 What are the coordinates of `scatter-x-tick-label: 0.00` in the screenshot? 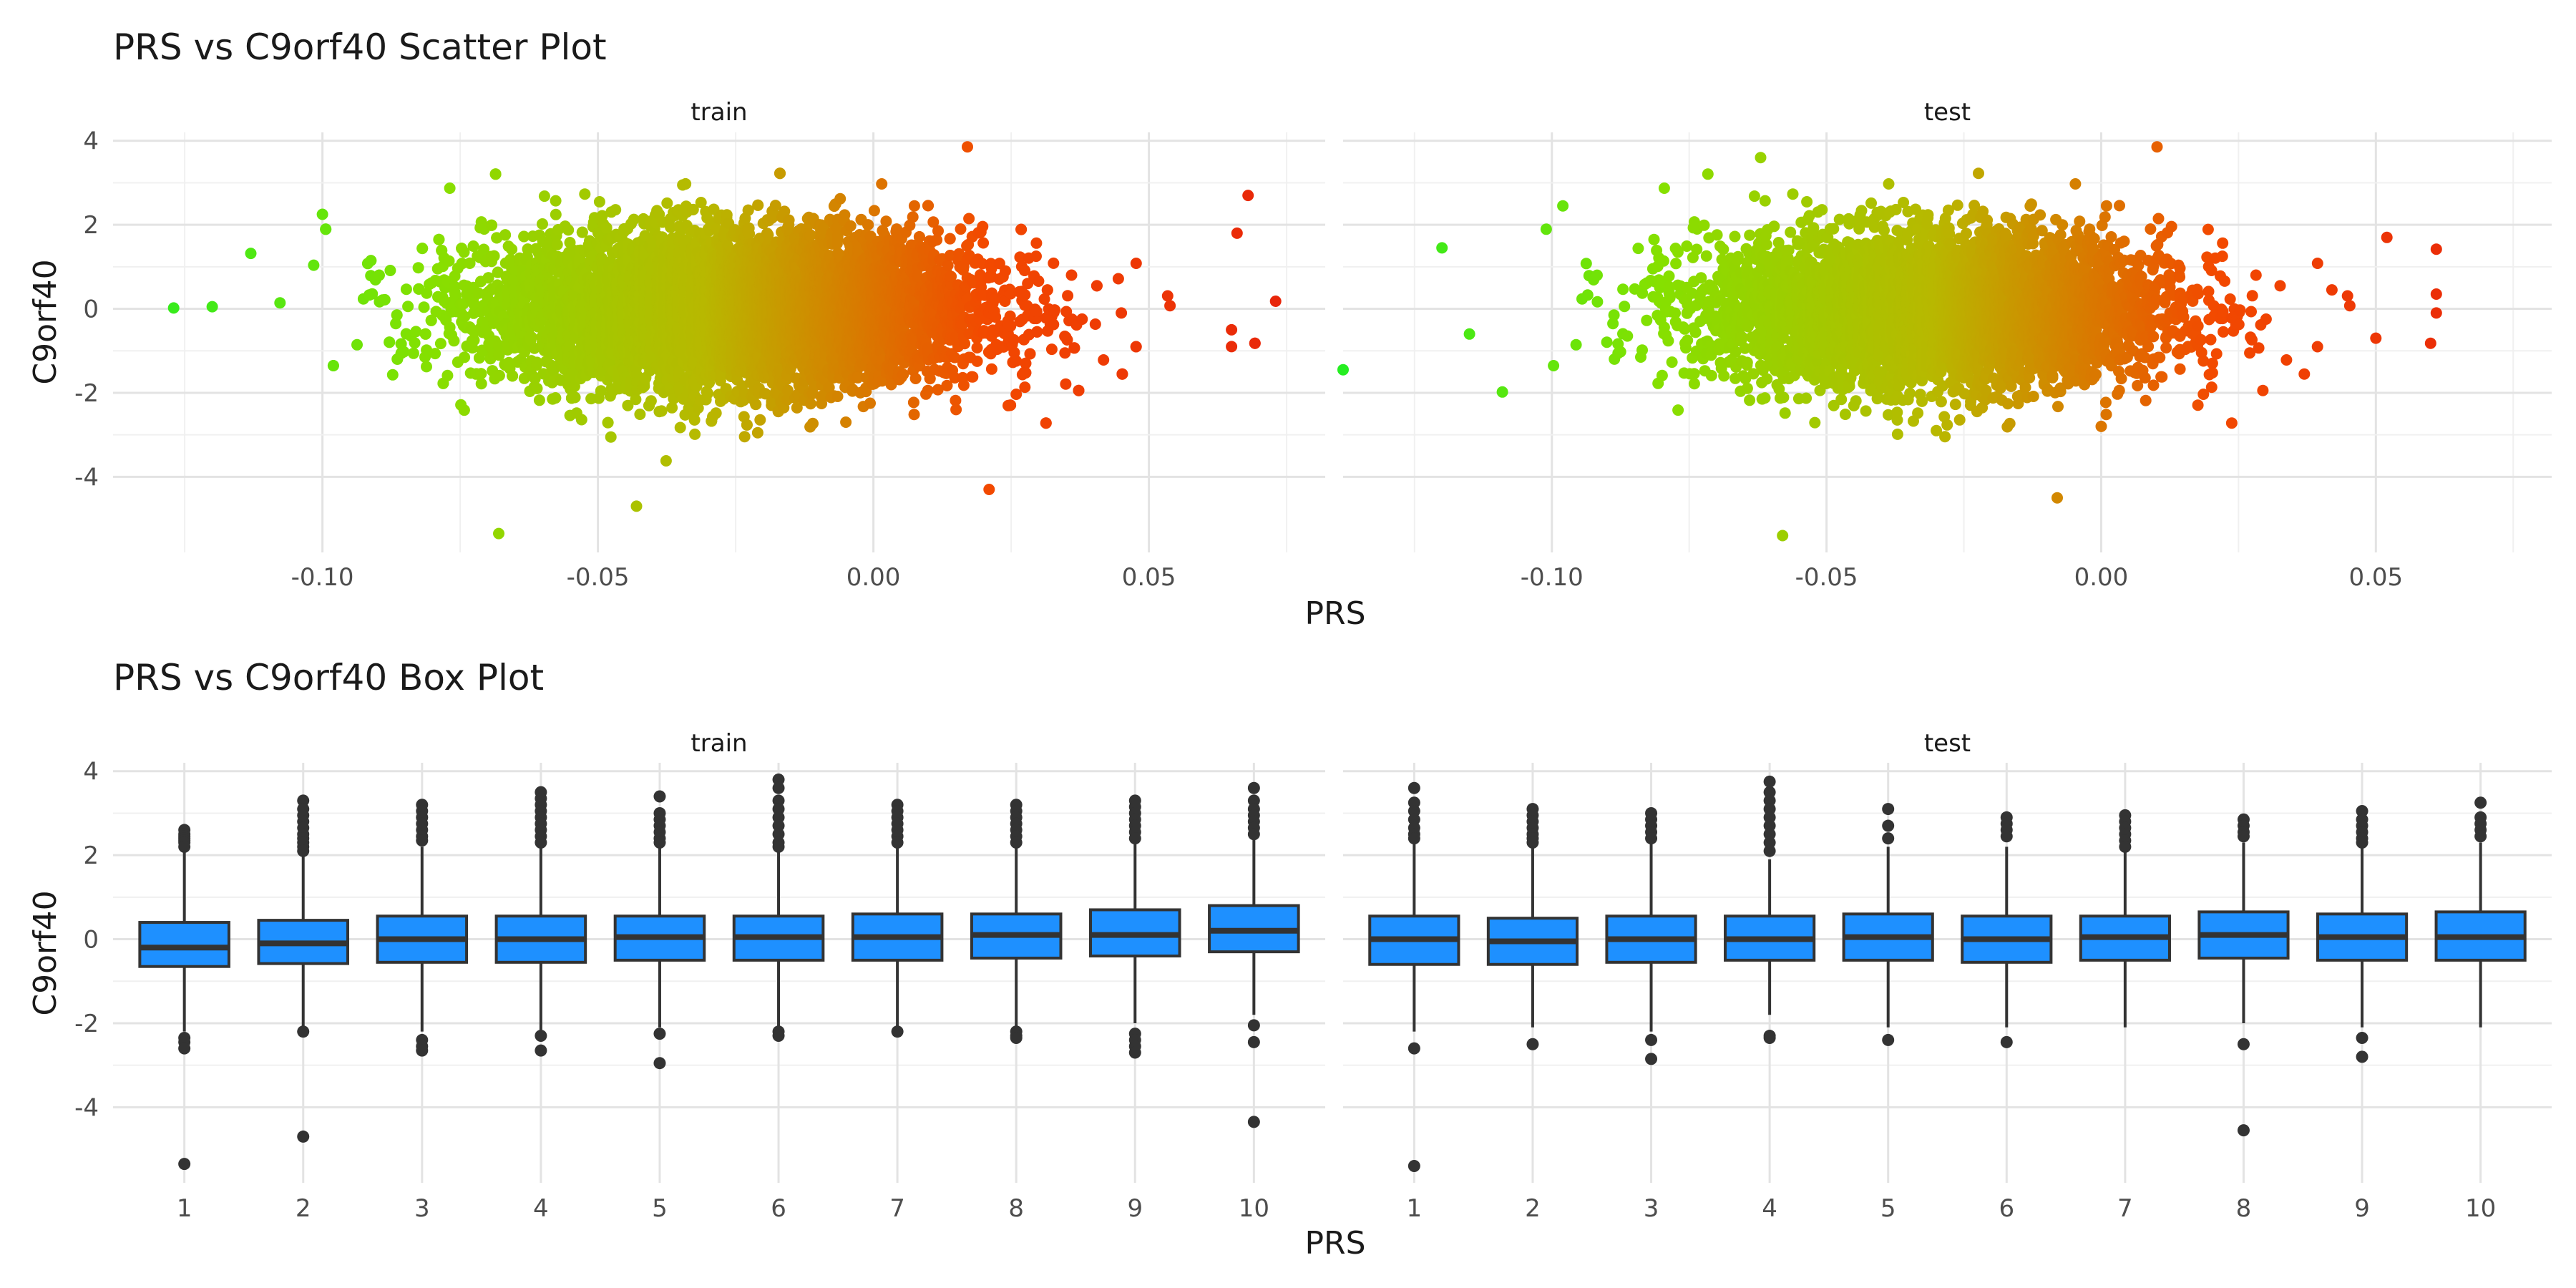 It's located at (874, 577).